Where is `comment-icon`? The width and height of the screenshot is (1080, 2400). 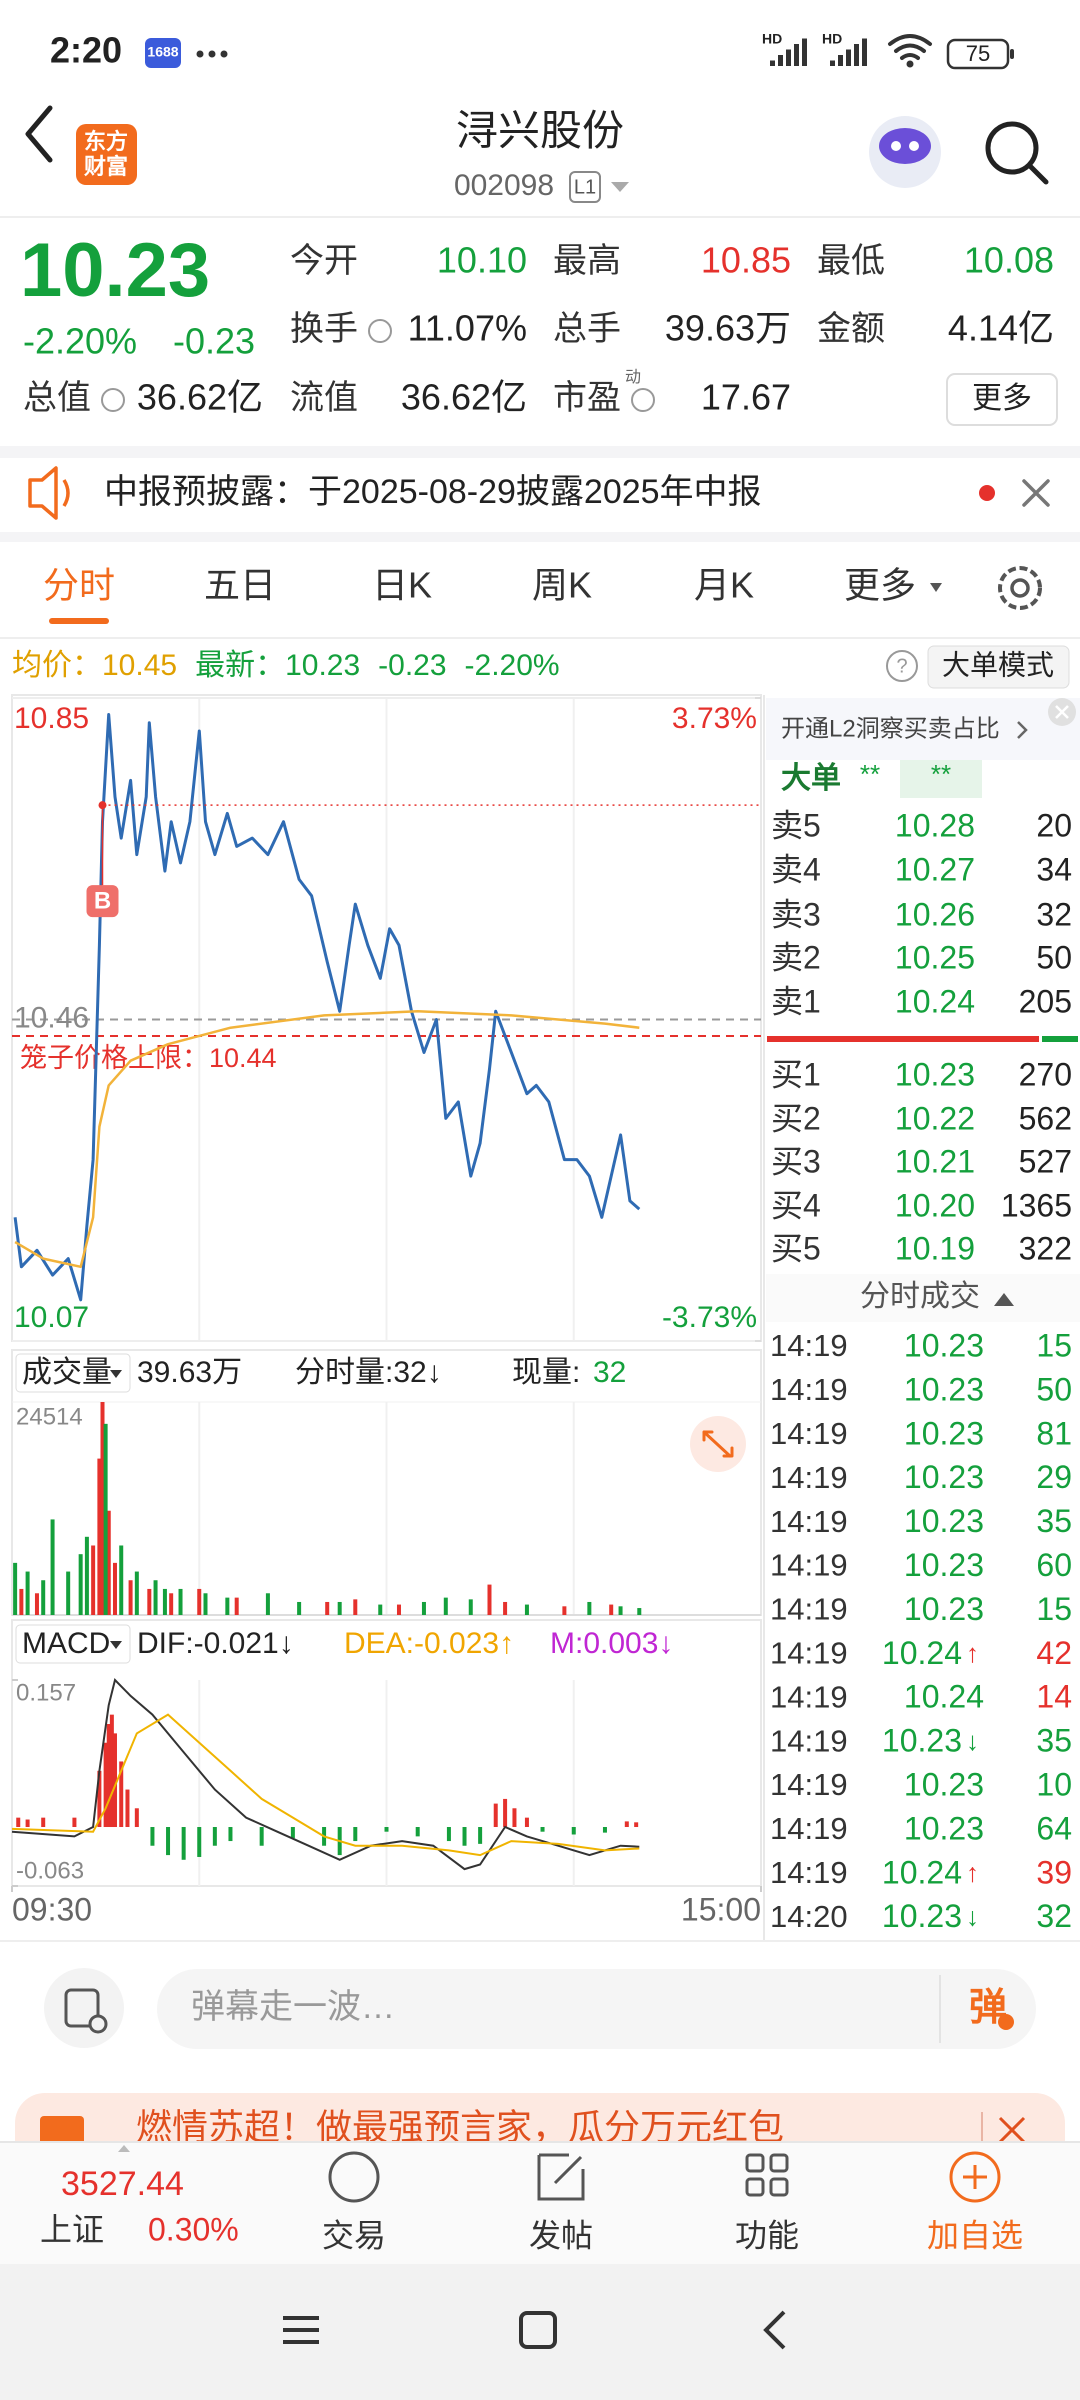
comment-icon is located at coordinates (82, 2008).